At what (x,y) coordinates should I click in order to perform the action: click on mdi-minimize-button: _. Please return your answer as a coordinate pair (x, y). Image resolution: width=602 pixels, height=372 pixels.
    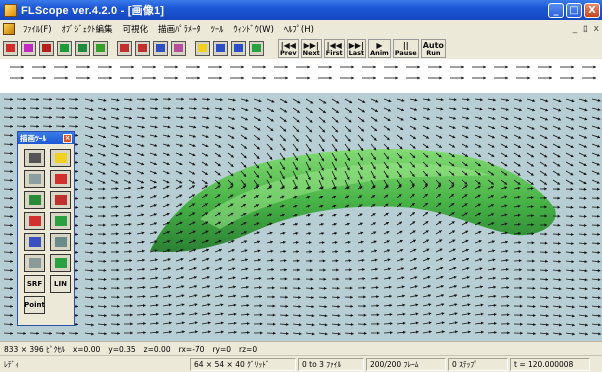
    Looking at the image, I should click on (575, 29).